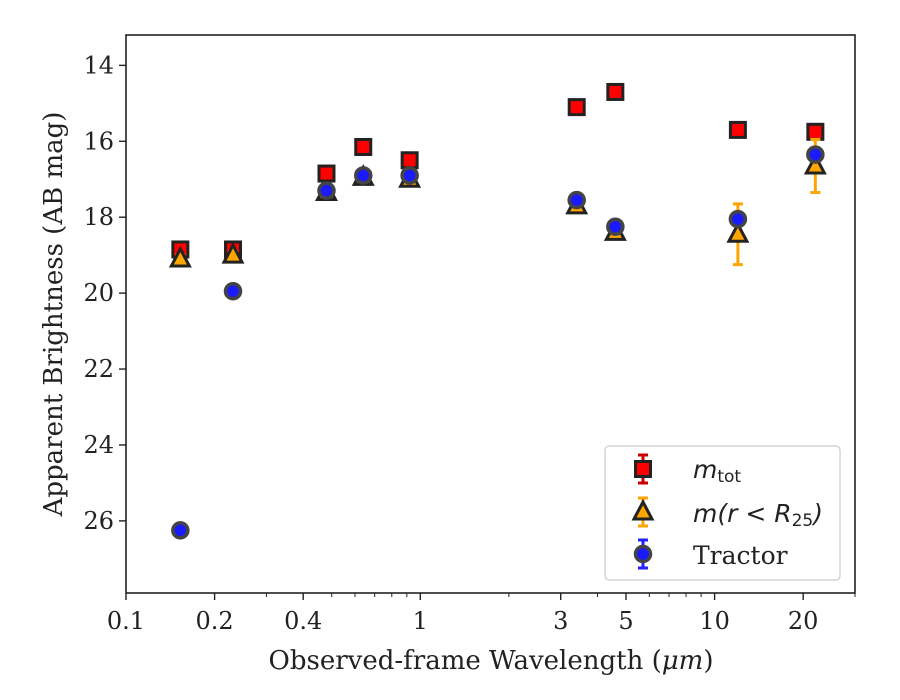  What do you see at coordinates (98, 65) in the screenshot?
I see `y-tick-label: 14` at bounding box center [98, 65].